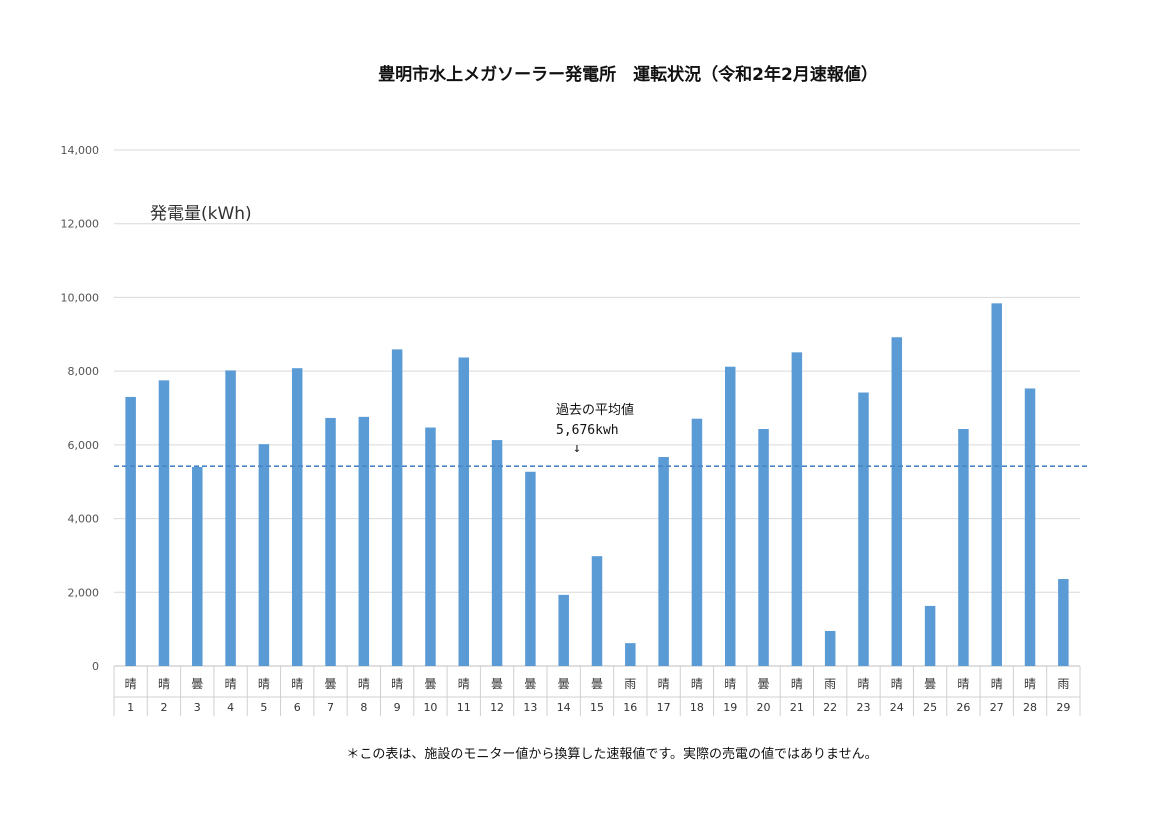 The width and height of the screenshot is (1169, 826). I want to click on y-tick-label: 4,000, so click(84, 519).